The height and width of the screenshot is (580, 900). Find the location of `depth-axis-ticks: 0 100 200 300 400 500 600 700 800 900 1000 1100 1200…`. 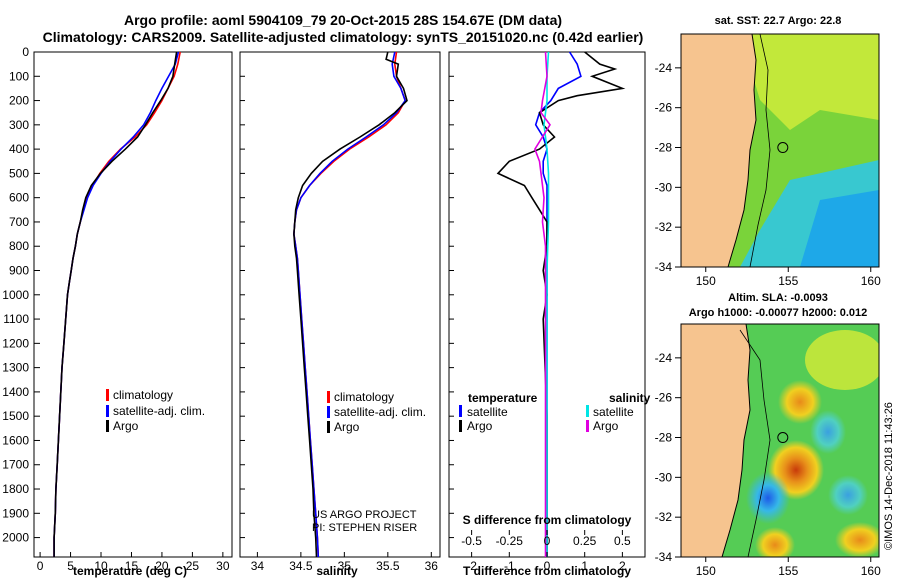

depth-axis-ticks: 0 100 200 300 400 500 600 700 800 900 1000 1100 1200… is located at coordinates (21, 295).